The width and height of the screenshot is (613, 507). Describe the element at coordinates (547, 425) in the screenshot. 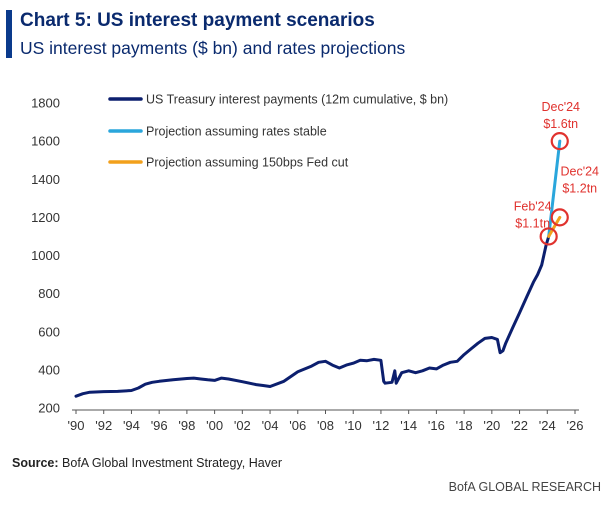

I see `x-tick-label: '24` at that location.